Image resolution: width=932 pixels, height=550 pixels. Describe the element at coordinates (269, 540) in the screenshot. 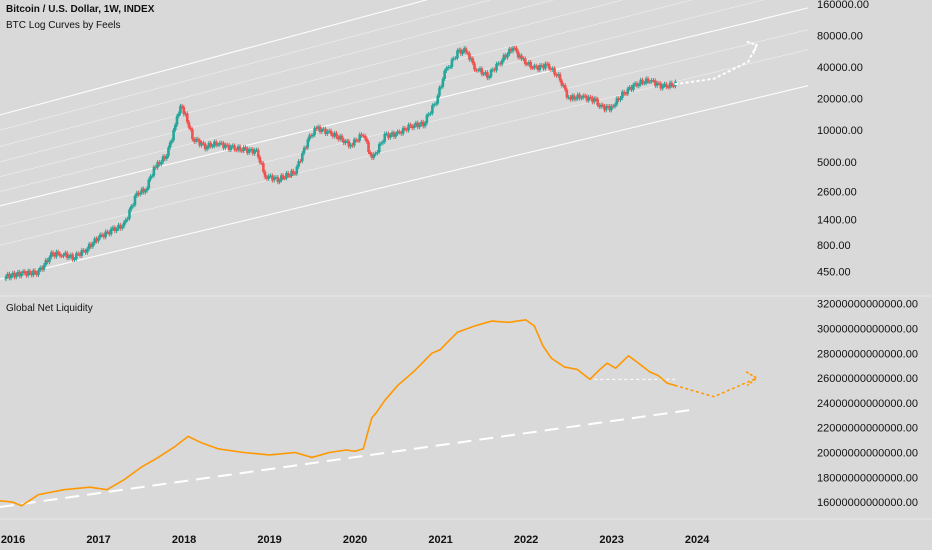

I see `time-axis-tick: 2019` at that location.